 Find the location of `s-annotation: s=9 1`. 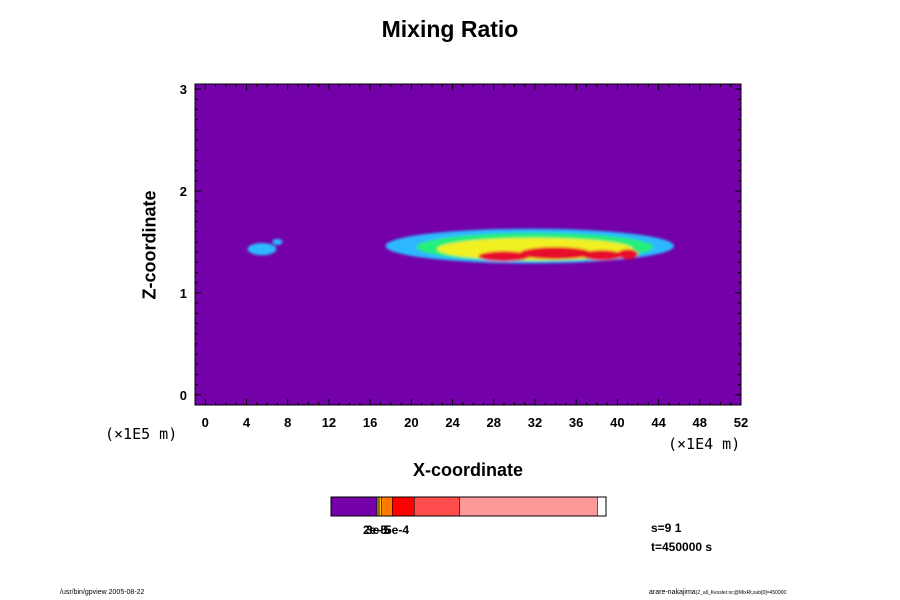

s-annotation: s=9 1 is located at coordinates (666, 528).